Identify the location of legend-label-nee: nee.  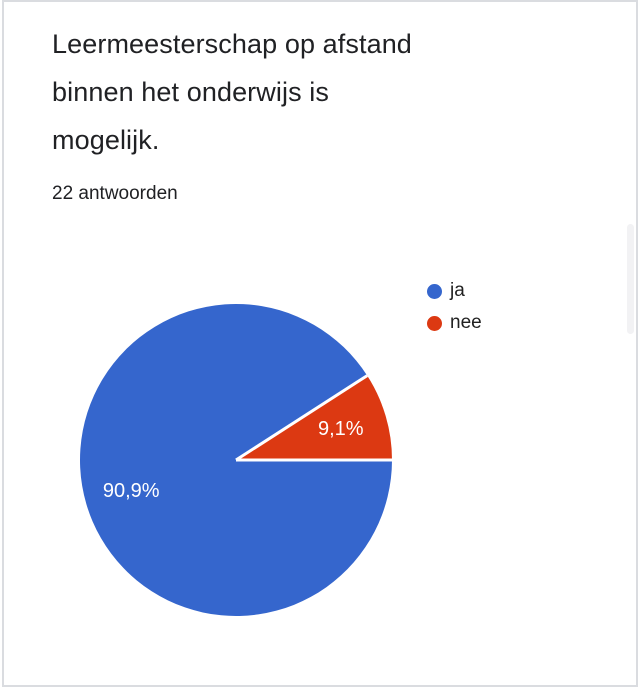
(466, 322).